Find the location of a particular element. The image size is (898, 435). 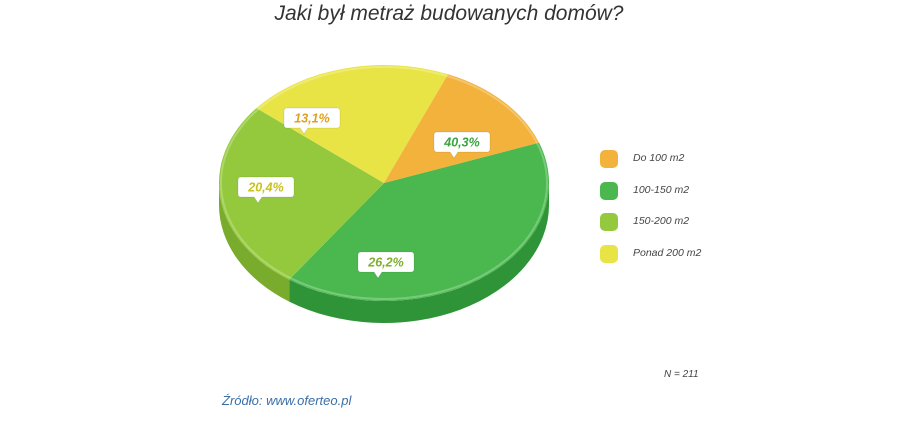

slice-data-label: 26,2% is located at coordinates (385, 263).